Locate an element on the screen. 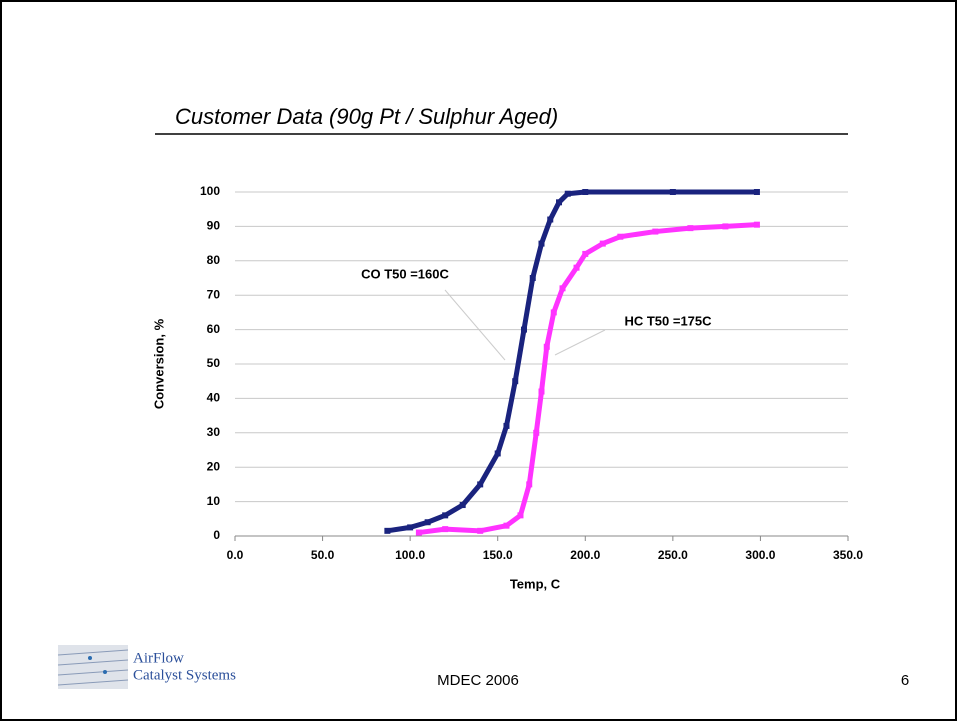  y-tick-label: 100 is located at coordinates (210, 191).